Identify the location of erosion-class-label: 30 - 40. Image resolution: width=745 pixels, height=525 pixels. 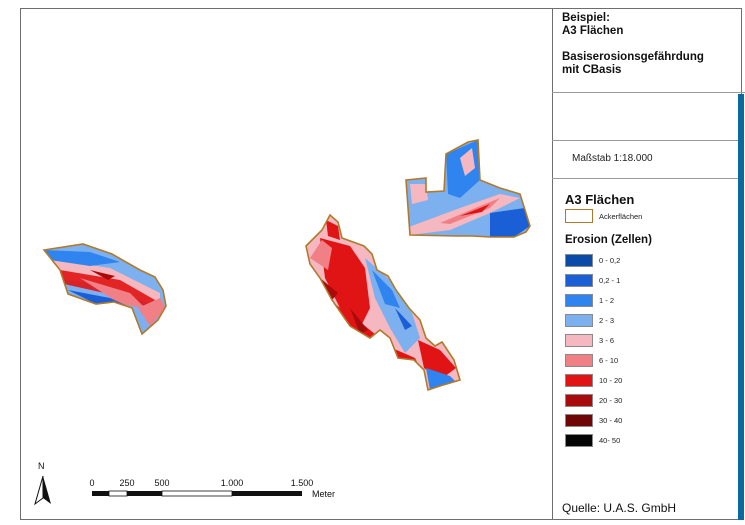
(611, 420).